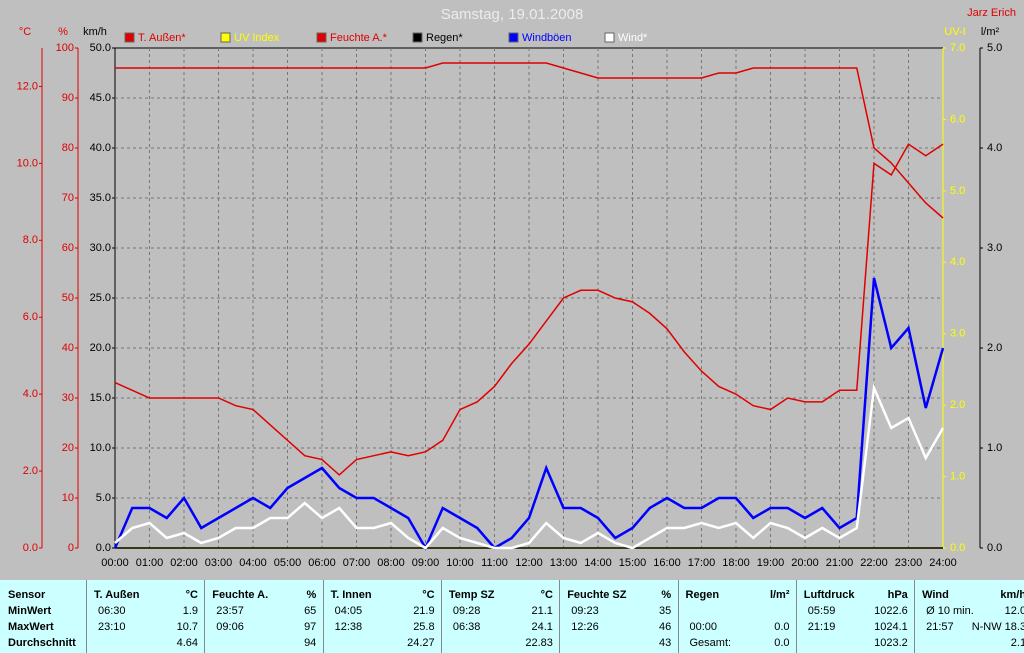 This screenshot has width=1024, height=653. Describe the element at coordinates (240, 595) in the screenshot. I see `table-cell: Feuchte A.` at that location.